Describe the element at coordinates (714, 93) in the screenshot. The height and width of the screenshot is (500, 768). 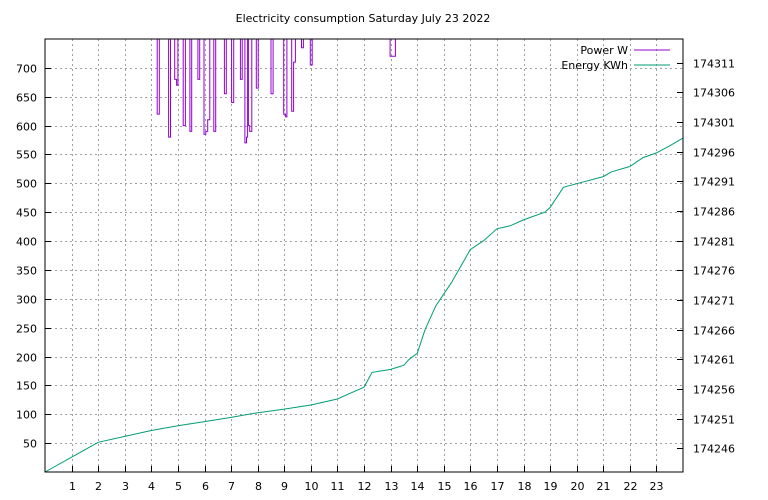
I see `y-right-tick-label: 174306` at that location.